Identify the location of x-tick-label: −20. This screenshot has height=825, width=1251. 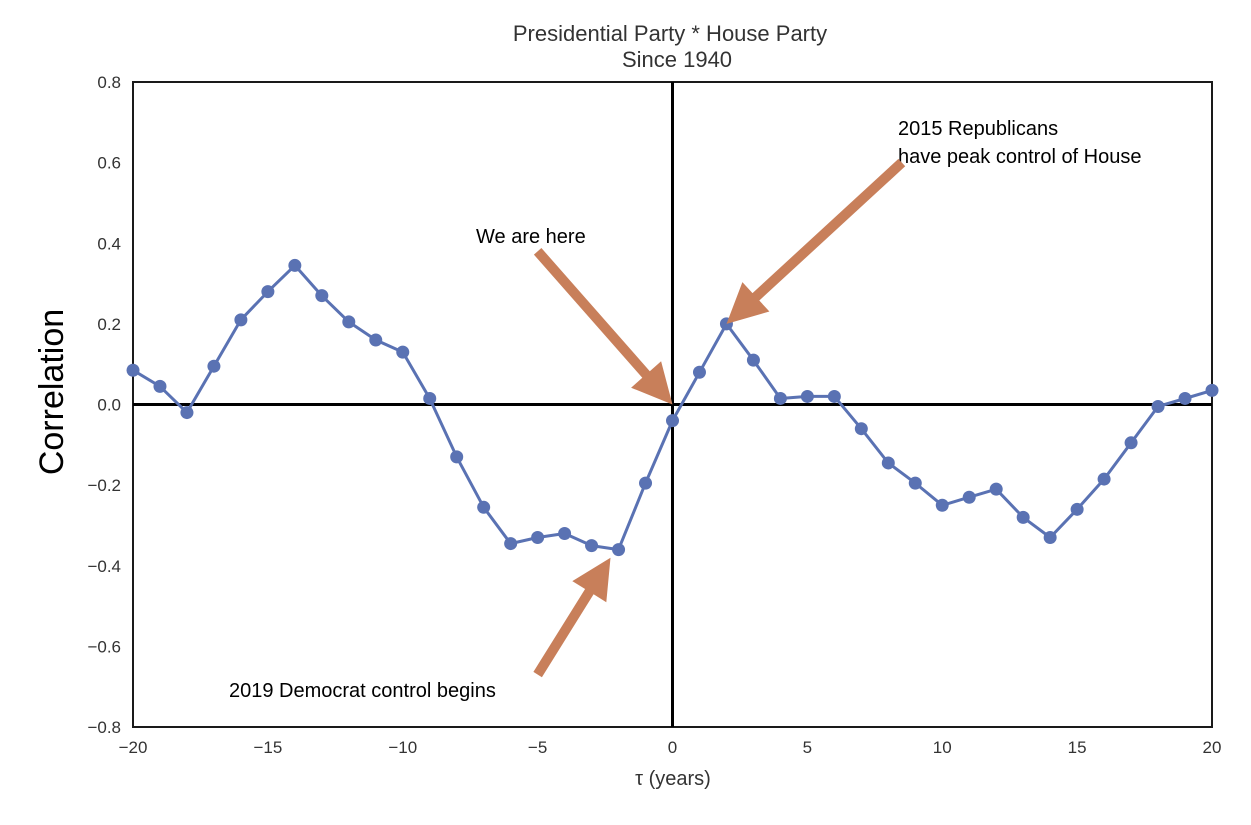
(133, 747).